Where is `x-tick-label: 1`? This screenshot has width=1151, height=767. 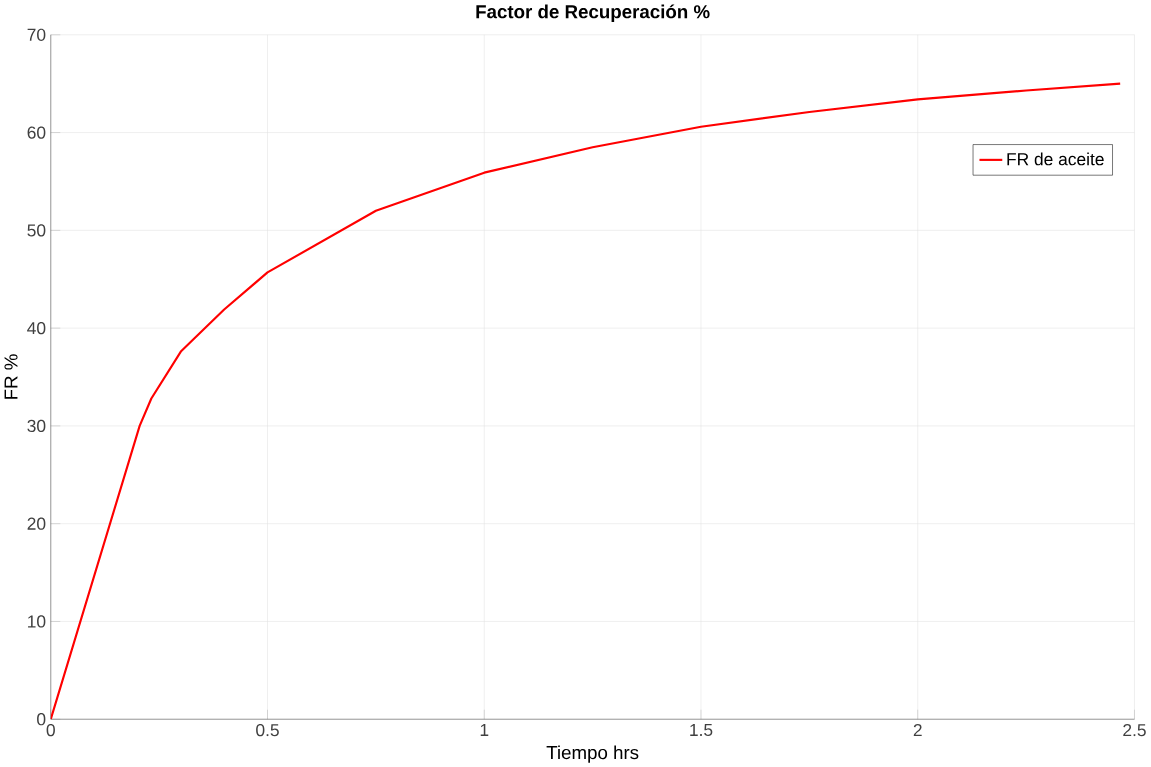
x-tick-label: 1 is located at coordinates (484, 729).